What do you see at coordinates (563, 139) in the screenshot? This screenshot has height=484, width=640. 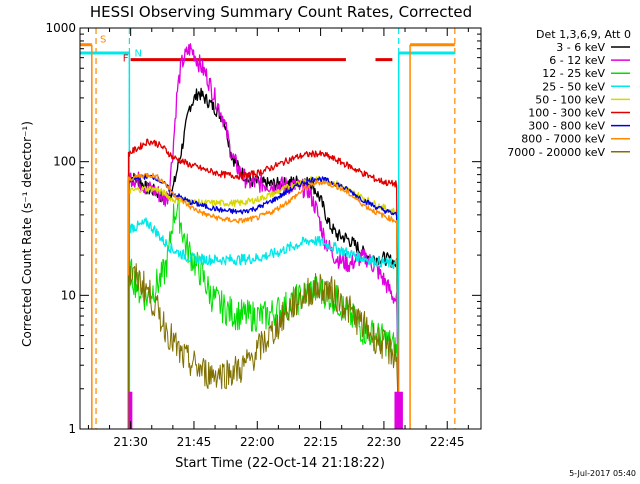 I see `legend-label-7: 800 - 7000 keV` at bounding box center [563, 139].